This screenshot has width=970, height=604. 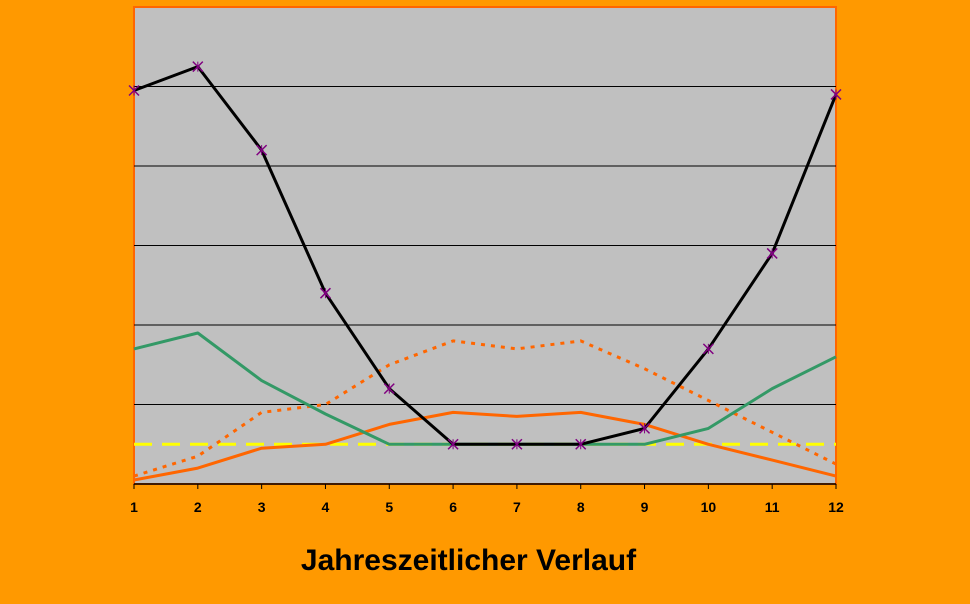 What do you see at coordinates (487, 507) in the screenshot?
I see `x-tick-labels: 1 2 3 4 5 6 7 8 9 10 11 12` at bounding box center [487, 507].